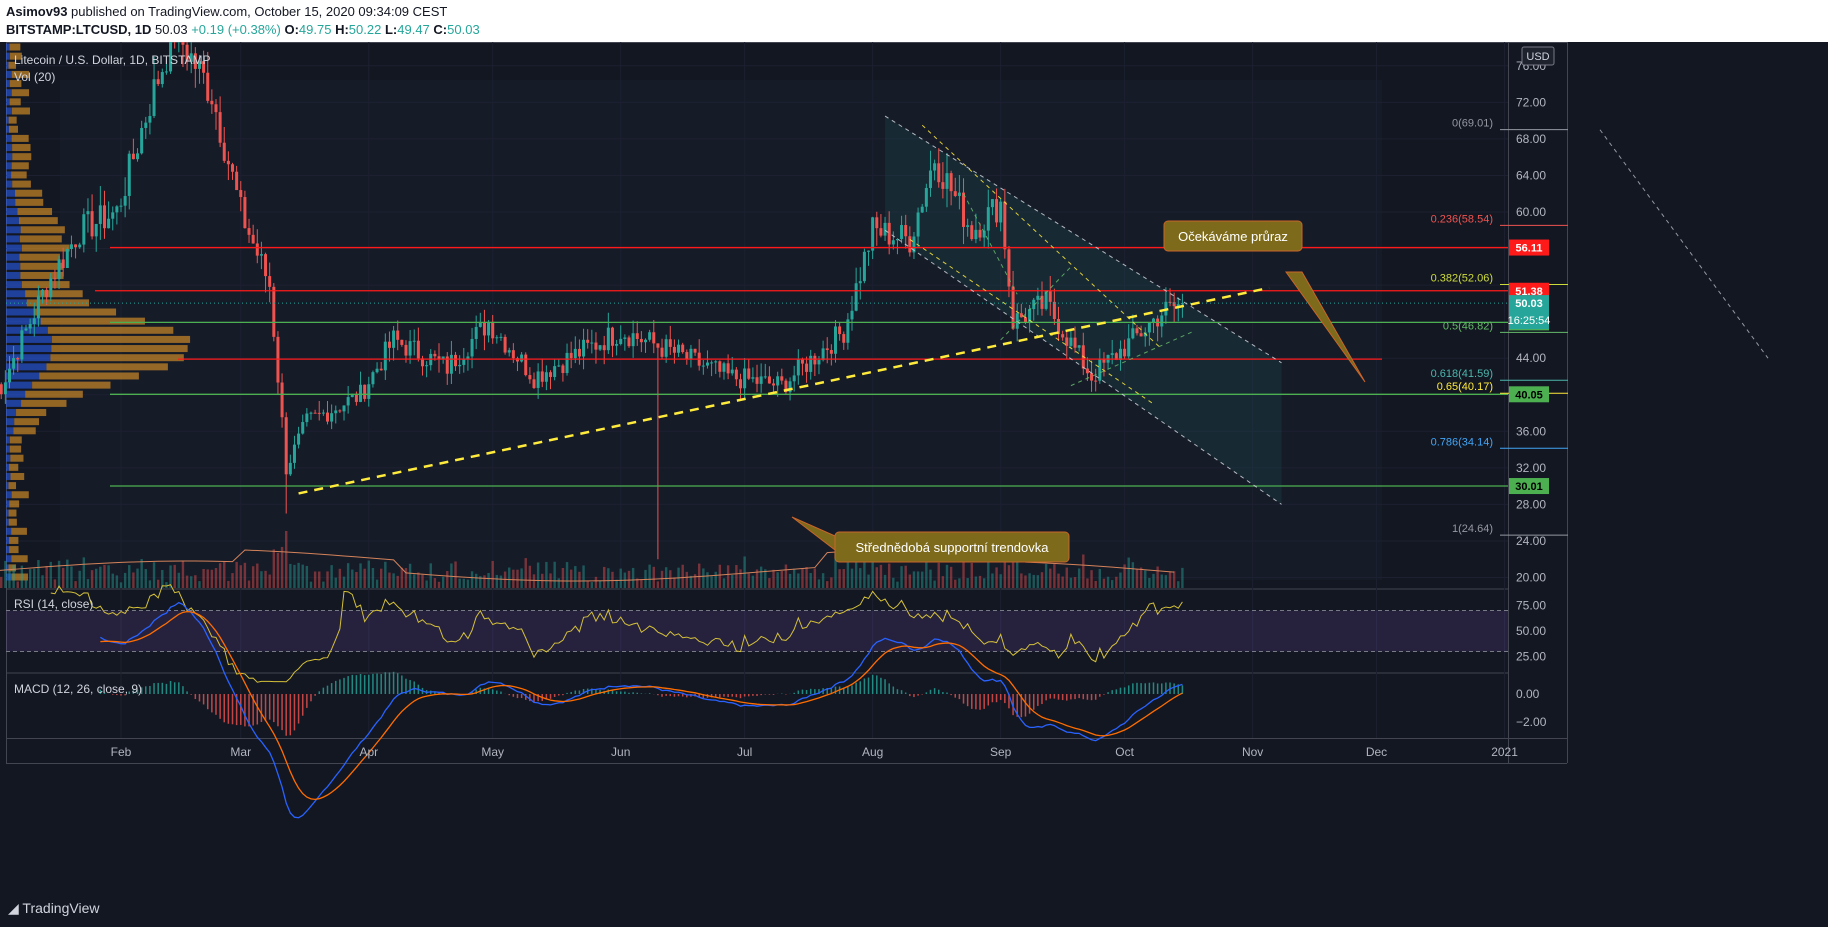 The image size is (1828, 927). Describe the element at coordinates (1462, 442) in the screenshot. I see `fib-level-label: 0.786(34.14)` at that location.